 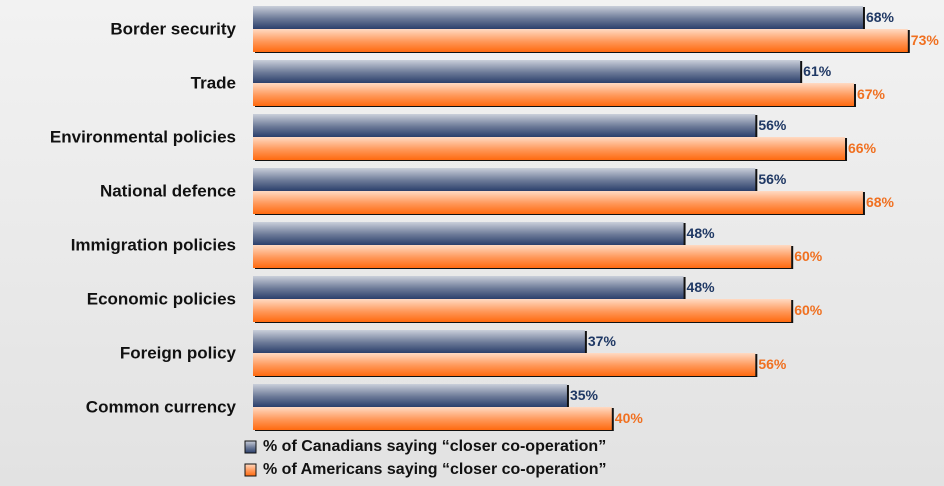 I want to click on value-label: 61%, so click(x=817, y=71).